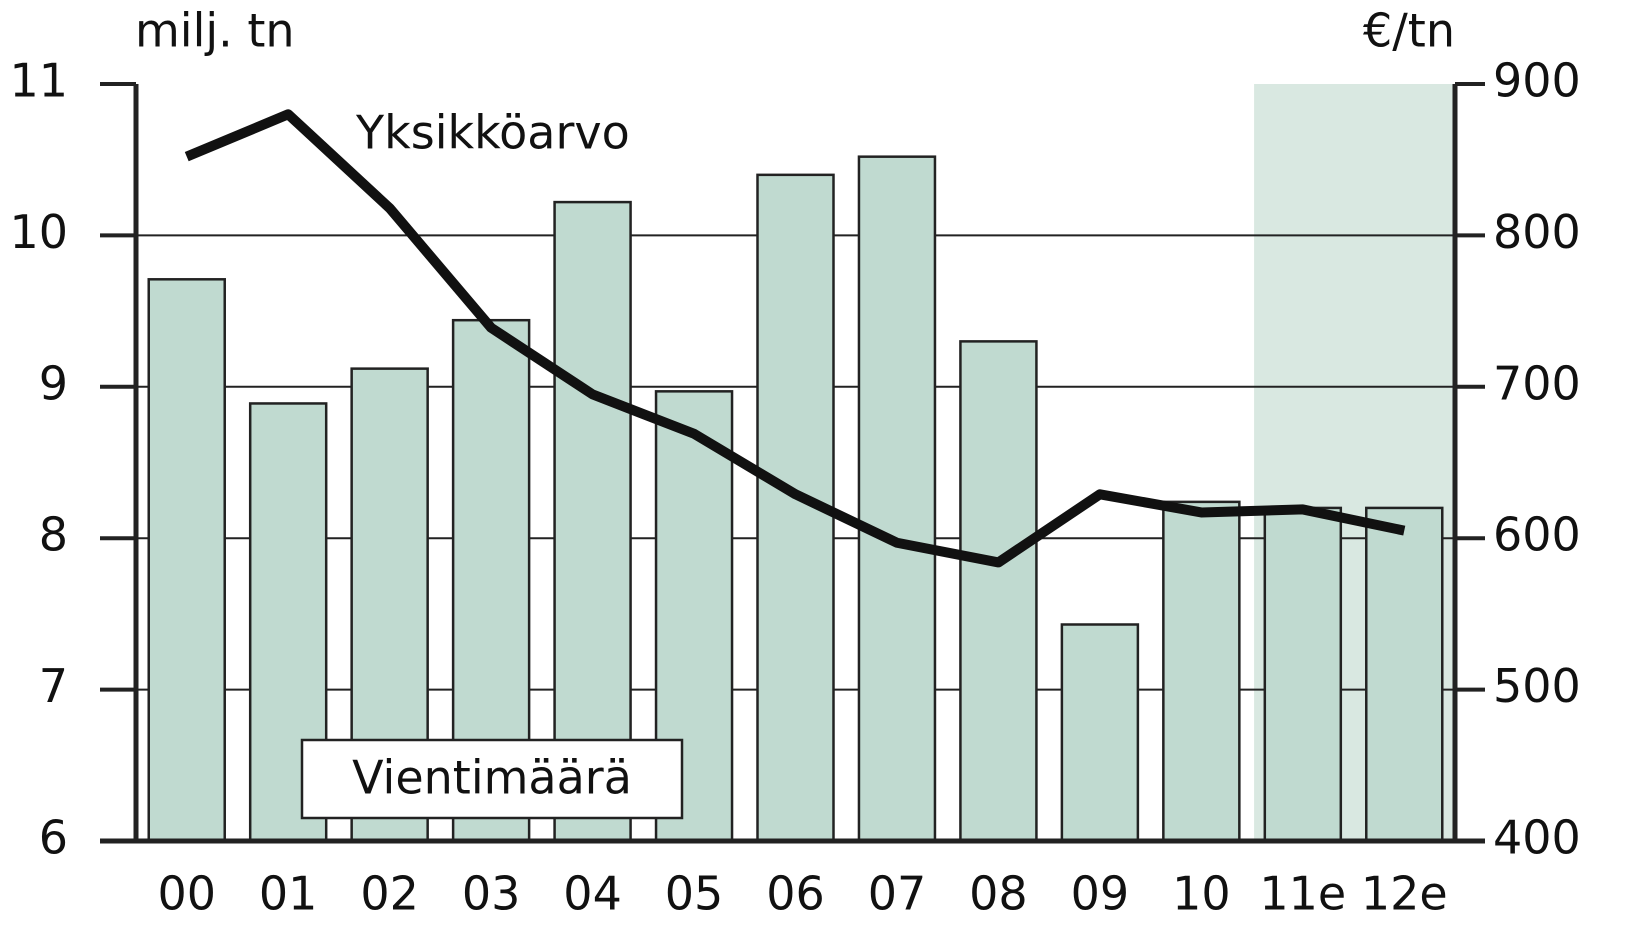  Describe the element at coordinates (998, 894) in the screenshot. I see `x-tick-label: 08` at that location.